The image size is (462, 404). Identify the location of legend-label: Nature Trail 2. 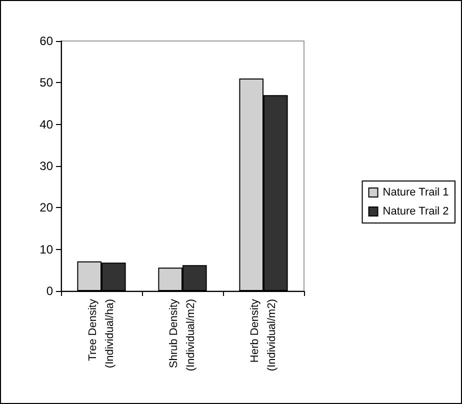
(415, 212).